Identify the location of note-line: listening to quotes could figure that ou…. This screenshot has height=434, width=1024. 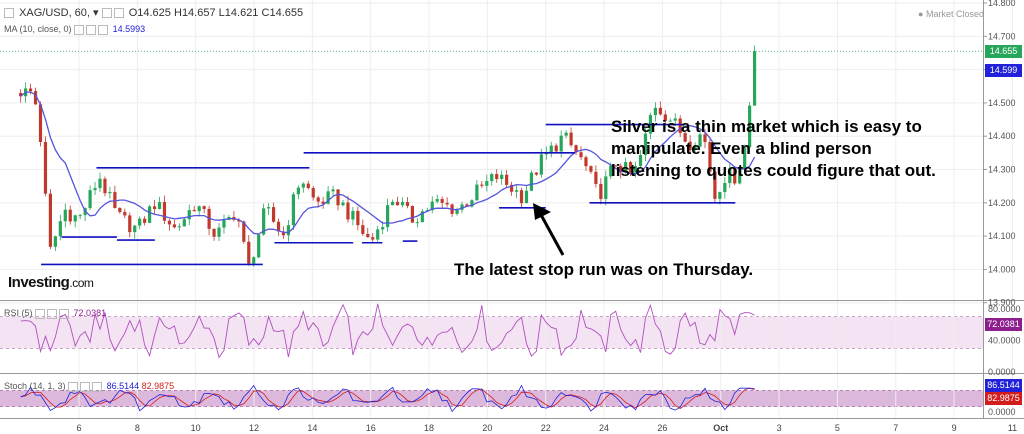
(773, 170).